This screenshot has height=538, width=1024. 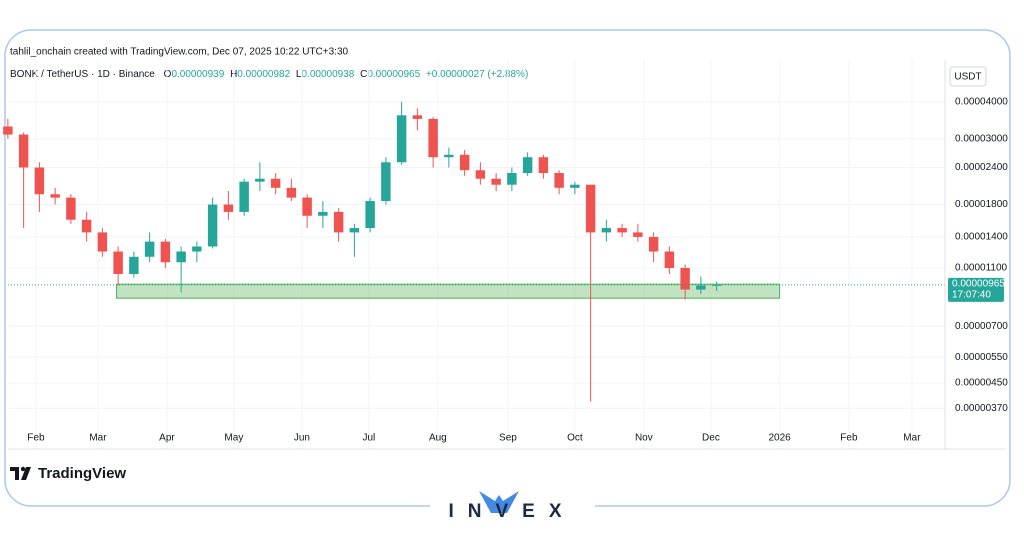 What do you see at coordinates (477, 74) in the screenshot?
I see `change: +0.00000027 (+2.88%)` at bounding box center [477, 74].